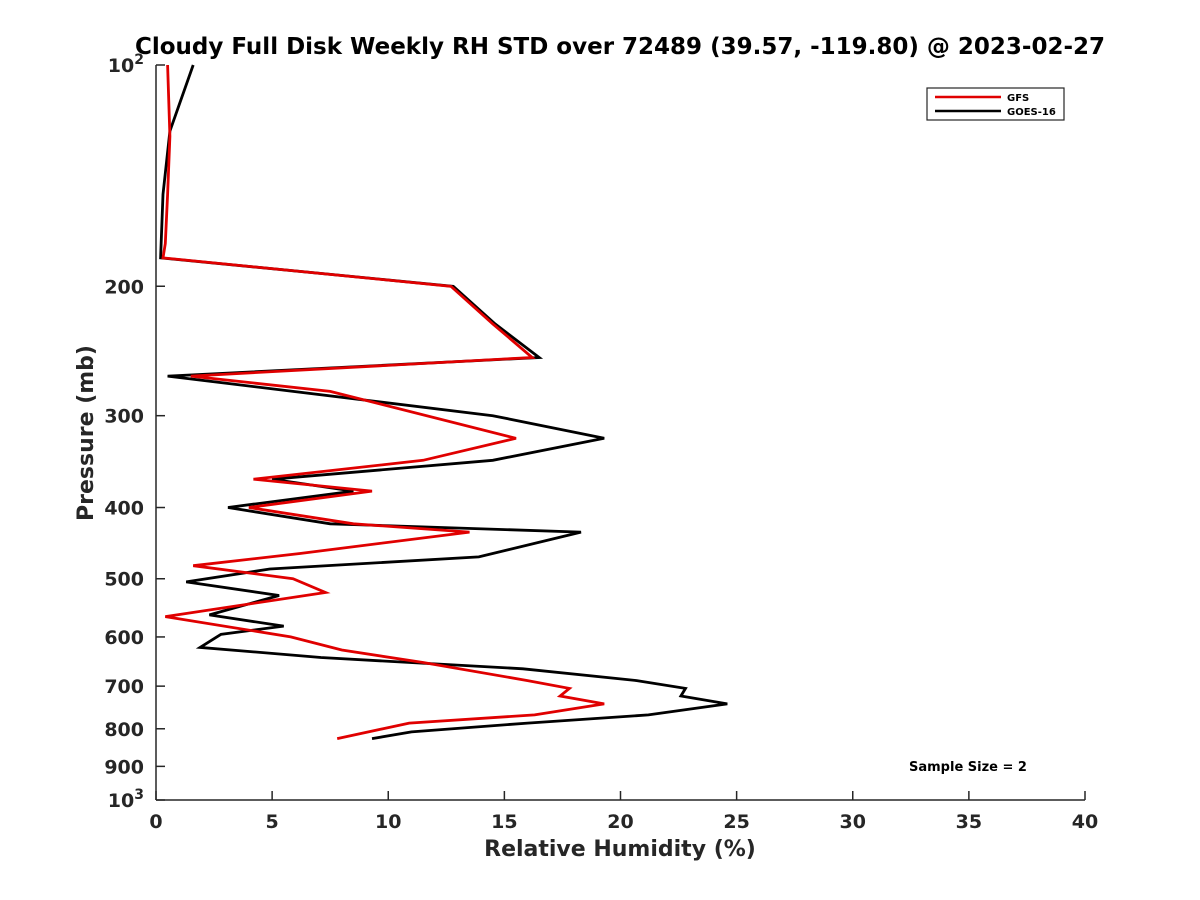 The width and height of the screenshot is (1200, 900). Describe the element at coordinates (134, 432) in the screenshot. I see `y-ticks: 200 300 400 500 600 700 800 900 10² 10³` at that location.